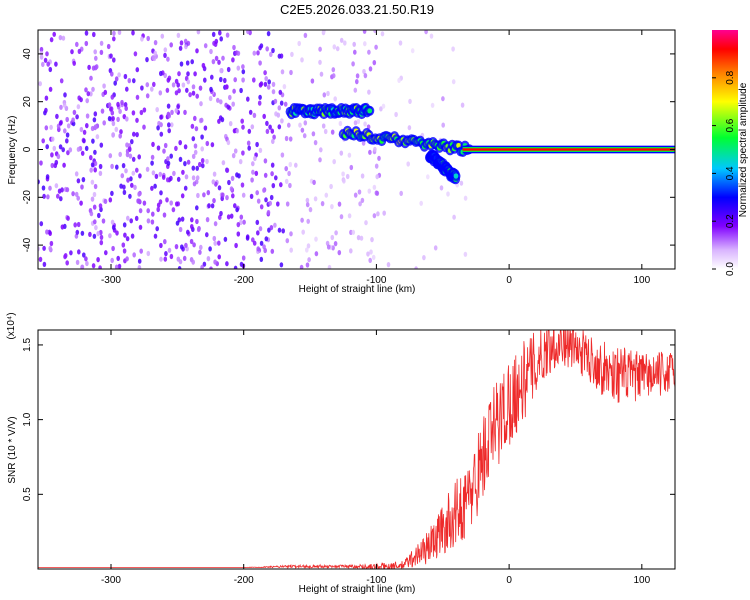  I want to click on x-tick-label: -200, so click(244, 280).